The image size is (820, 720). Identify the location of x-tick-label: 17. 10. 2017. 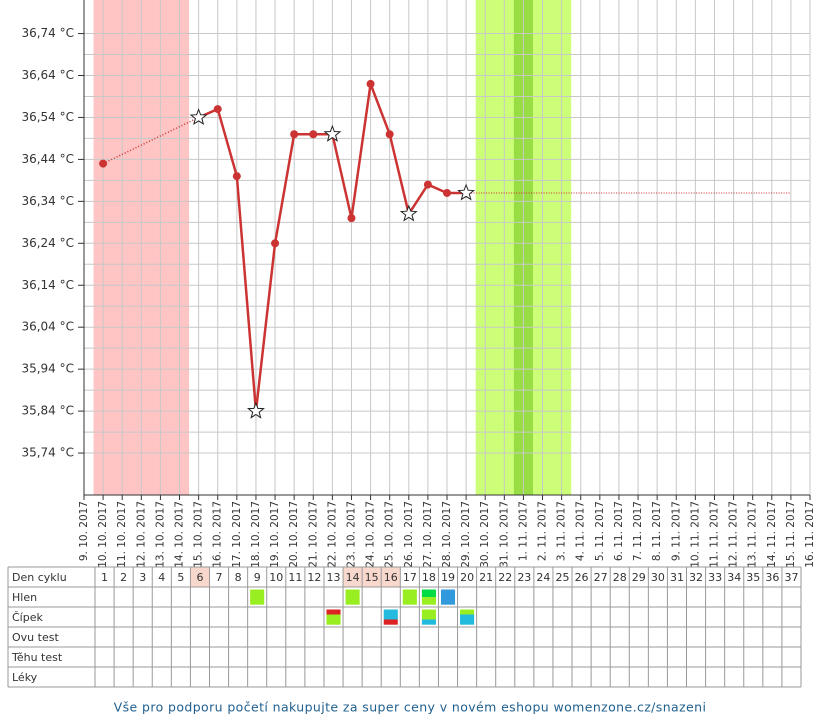
(237, 534).